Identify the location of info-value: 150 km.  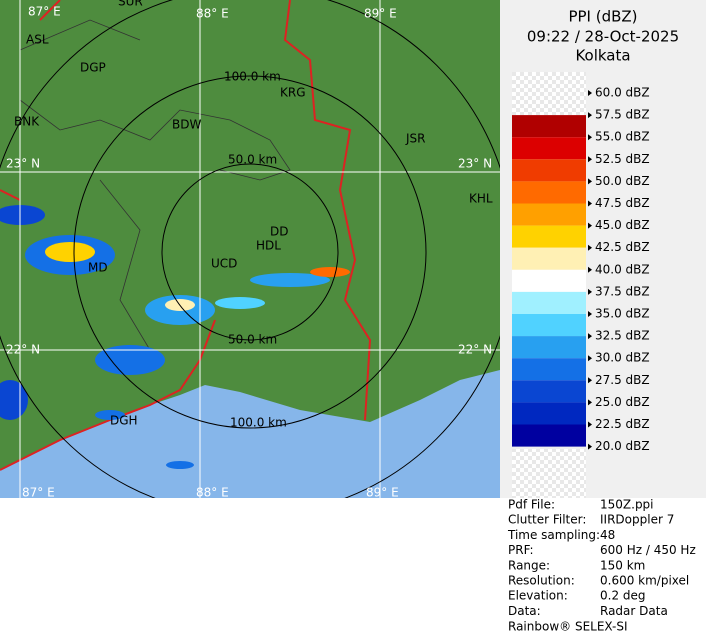
(622, 565).